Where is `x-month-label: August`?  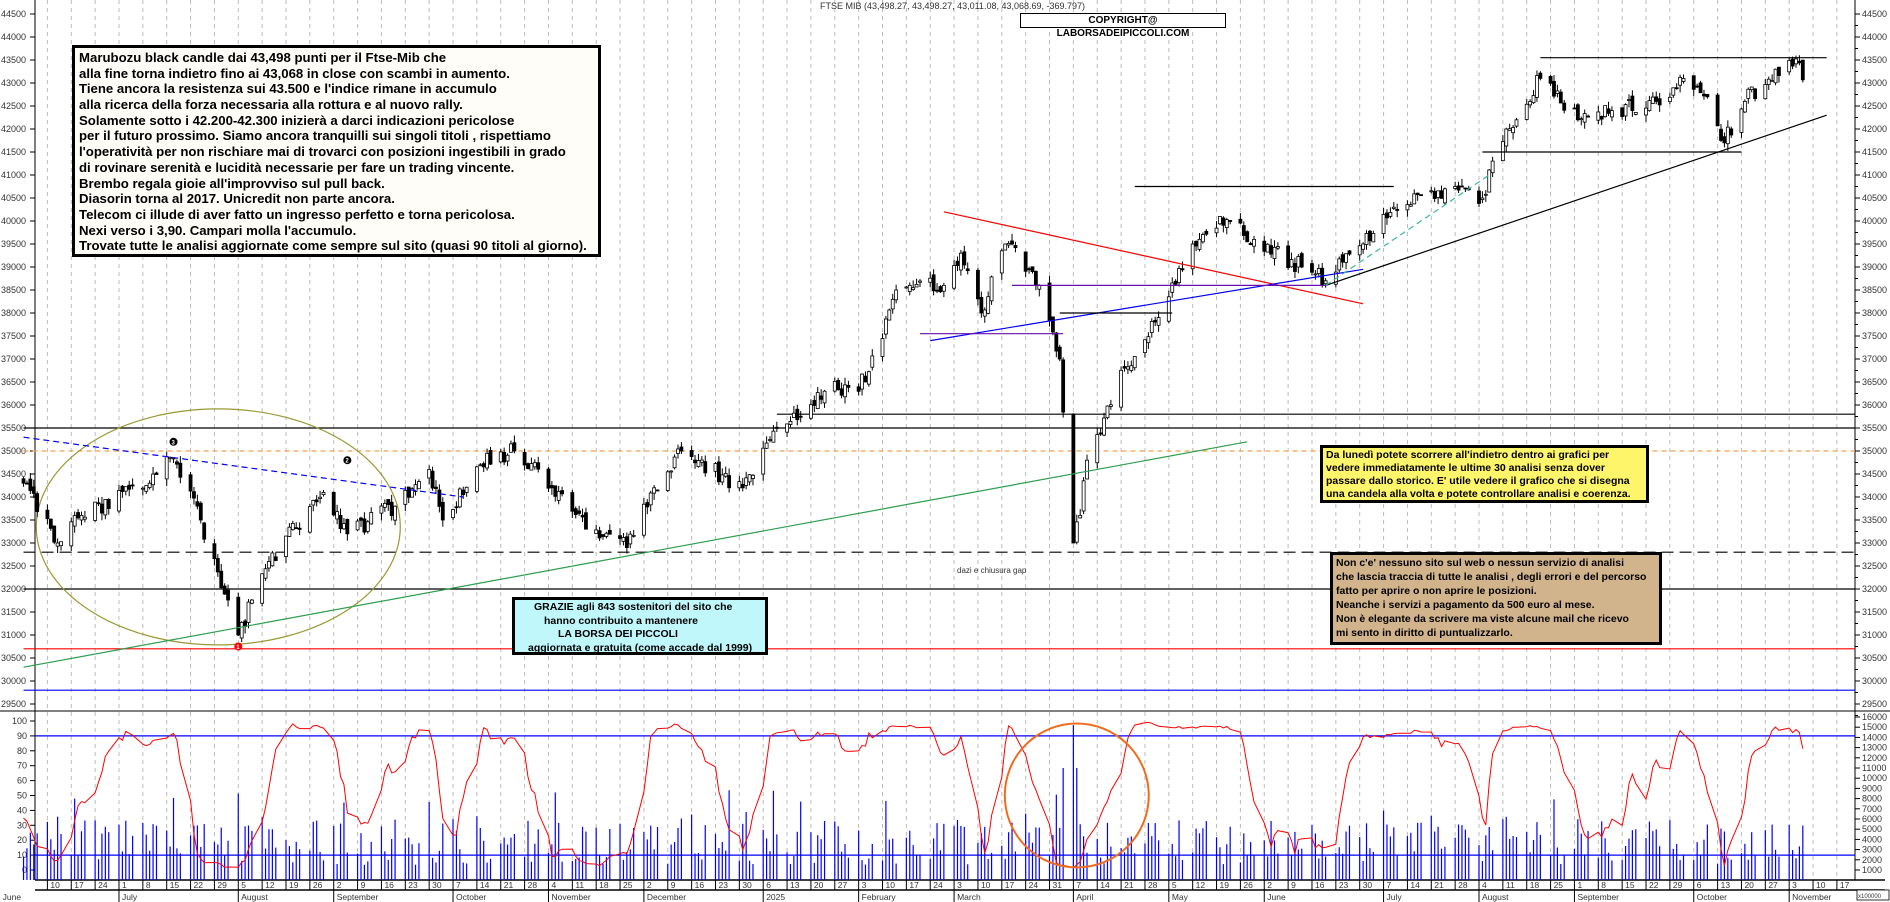 x-month-label: August is located at coordinates (254, 897).